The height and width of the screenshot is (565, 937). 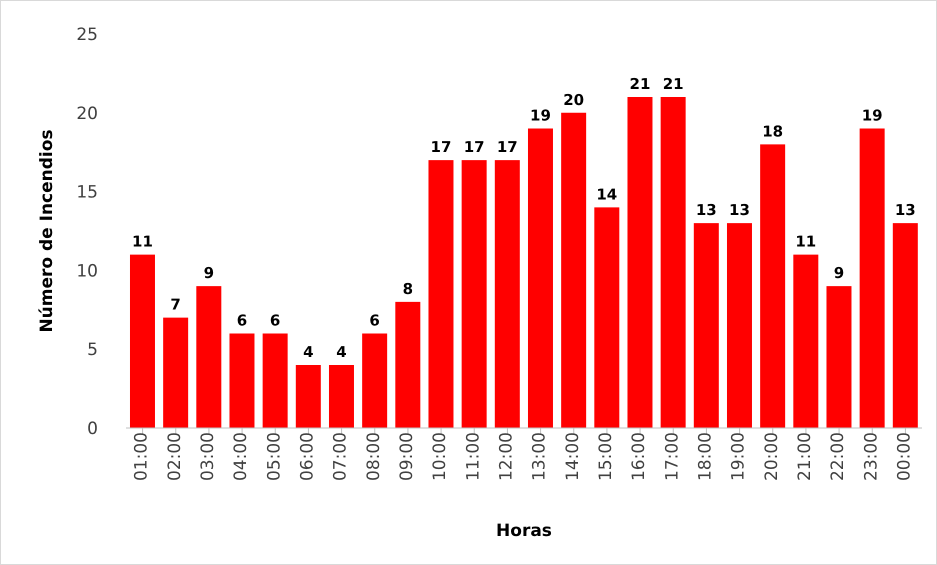 I want to click on x-axis-title: Horas, so click(x=524, y=531).